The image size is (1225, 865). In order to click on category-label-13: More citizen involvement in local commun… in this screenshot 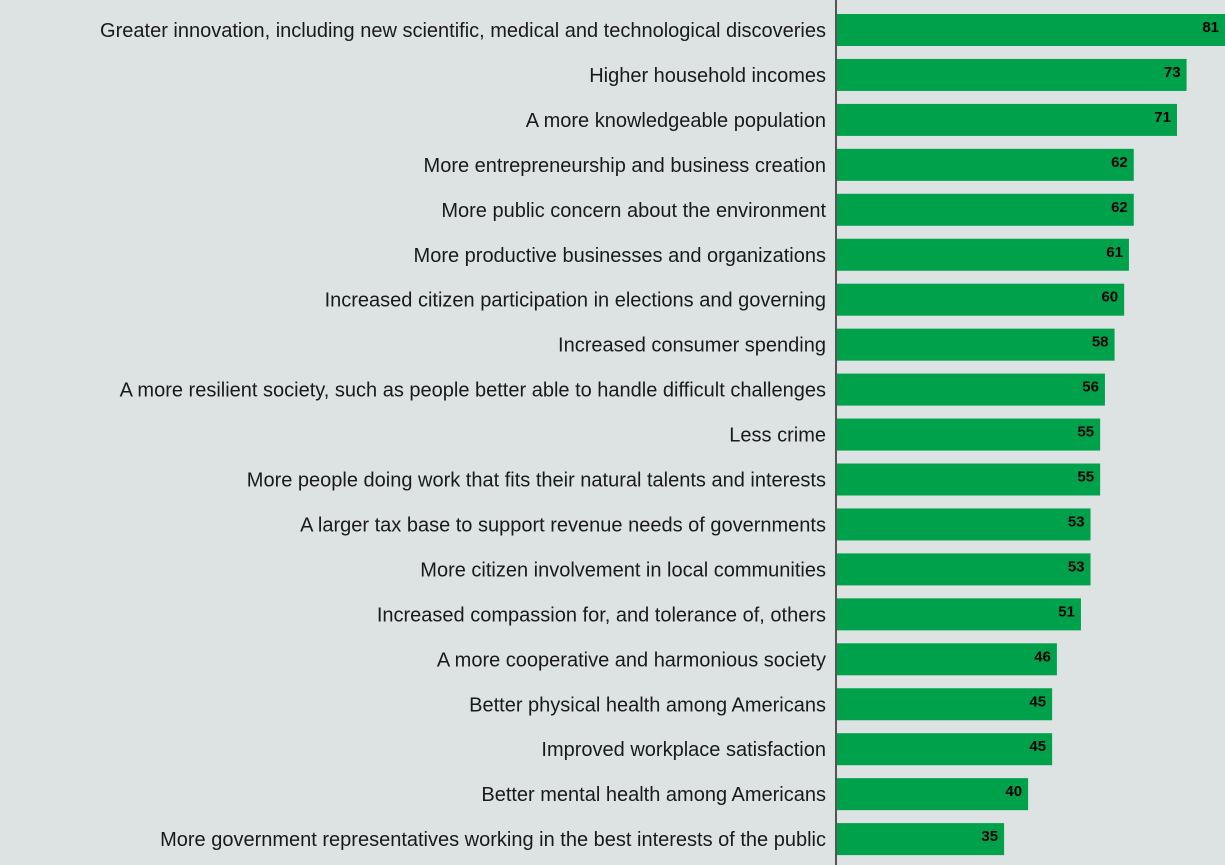, I will do `click(623, 570)`.